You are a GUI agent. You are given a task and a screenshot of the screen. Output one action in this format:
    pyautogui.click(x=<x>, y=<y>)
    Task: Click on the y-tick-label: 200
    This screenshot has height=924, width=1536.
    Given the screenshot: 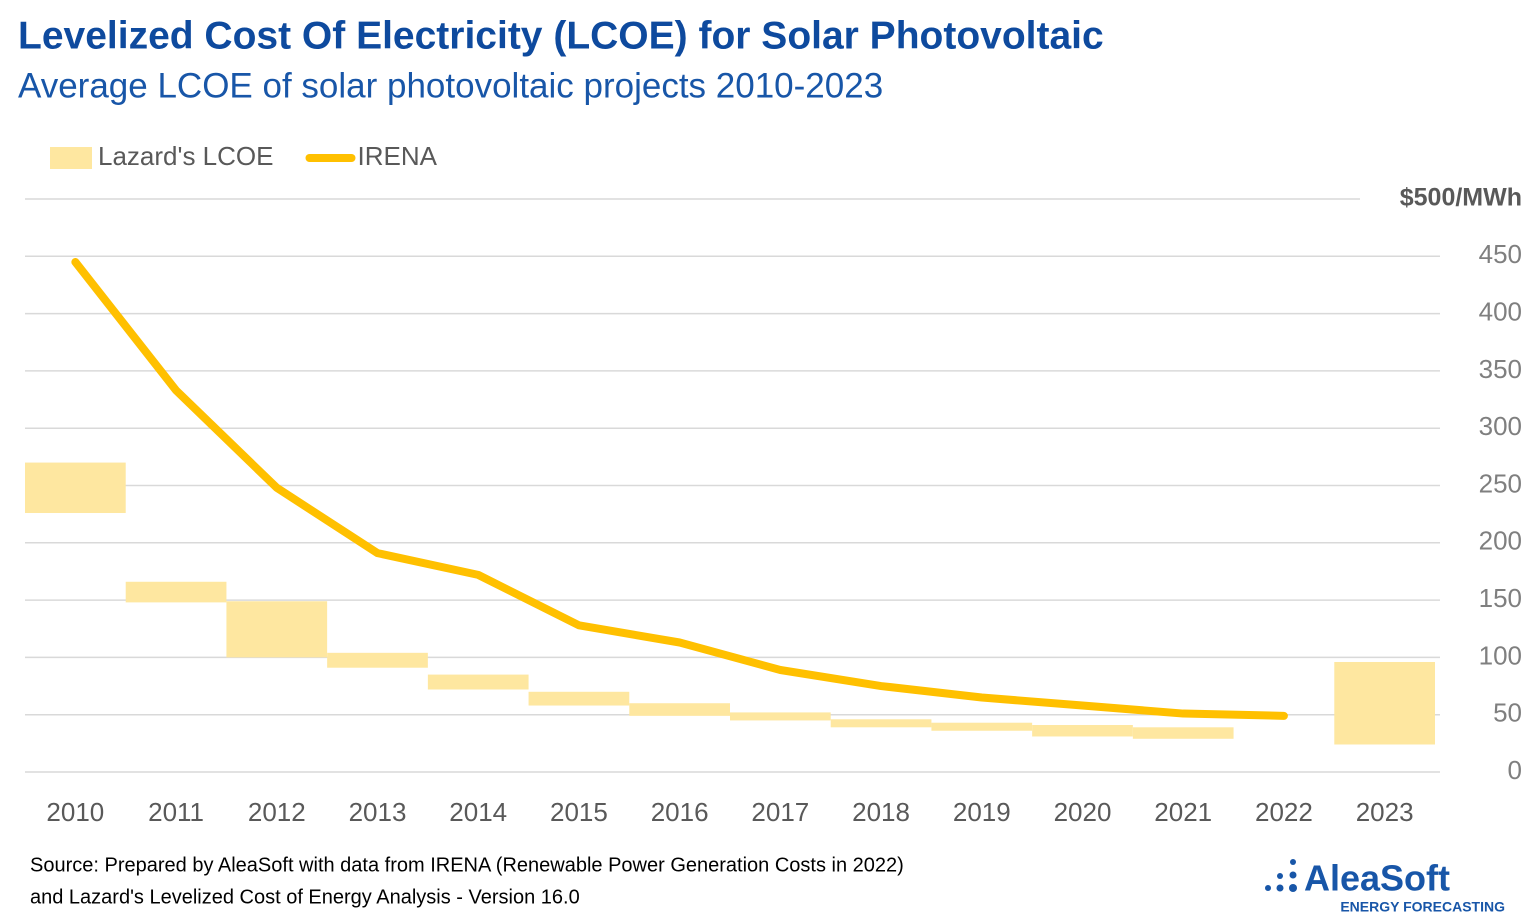 What is the action you would take?
    pyautogui.click(x=1500, y=541)
    